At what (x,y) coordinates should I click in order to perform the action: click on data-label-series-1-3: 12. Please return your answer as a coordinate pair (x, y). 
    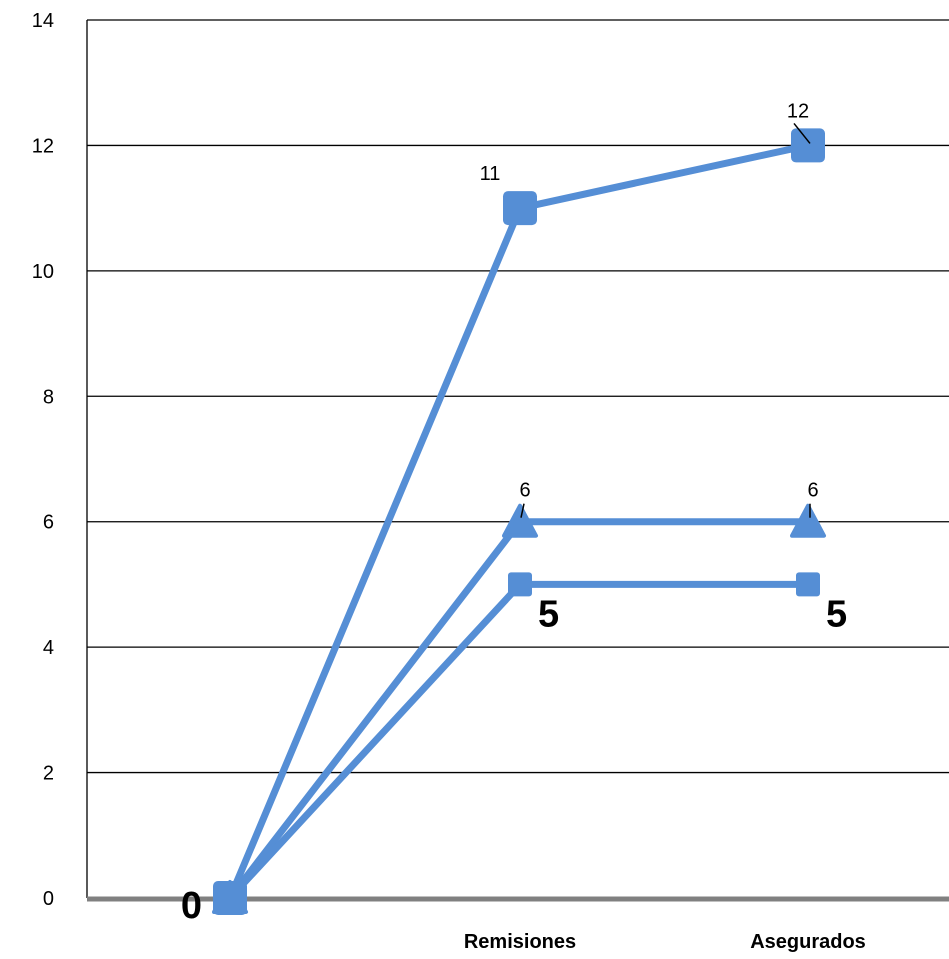
    Looking at the image, I should click on (798, 111).